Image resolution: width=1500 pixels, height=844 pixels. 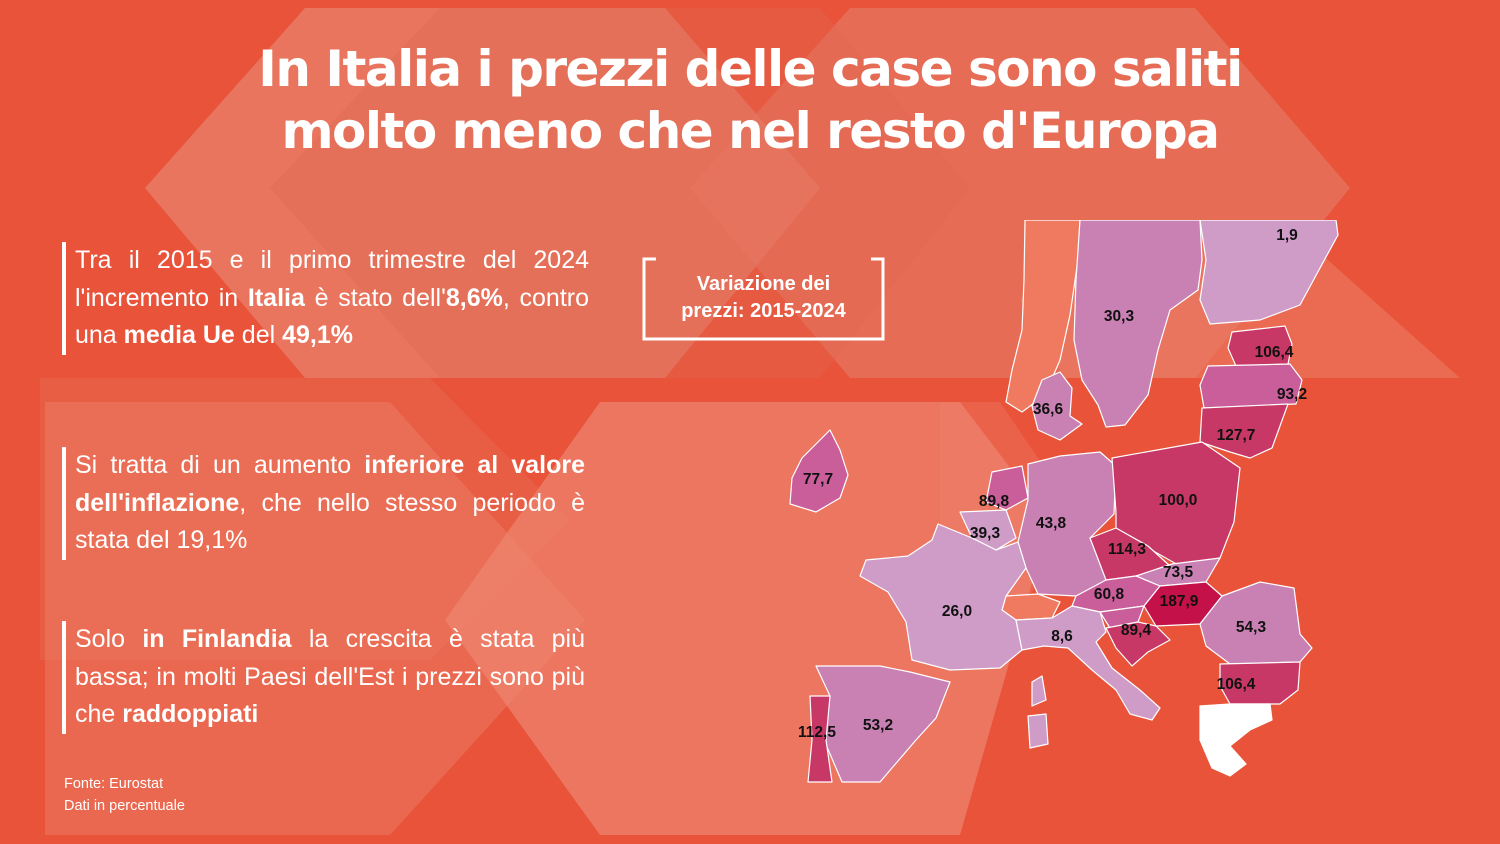 What do you see at coordinates (1127, 549) in the screenshot?
I see `value-czech: 114,3` at bounding box center [1127, 549].